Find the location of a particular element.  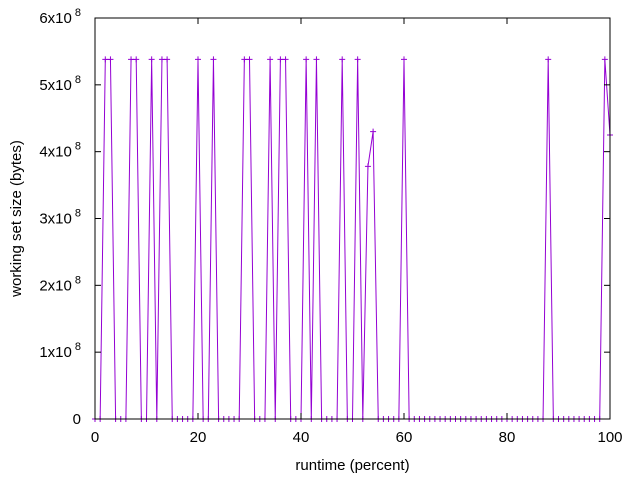

y-tick-label: 3x10 8 is located at coordinates (60, 218).